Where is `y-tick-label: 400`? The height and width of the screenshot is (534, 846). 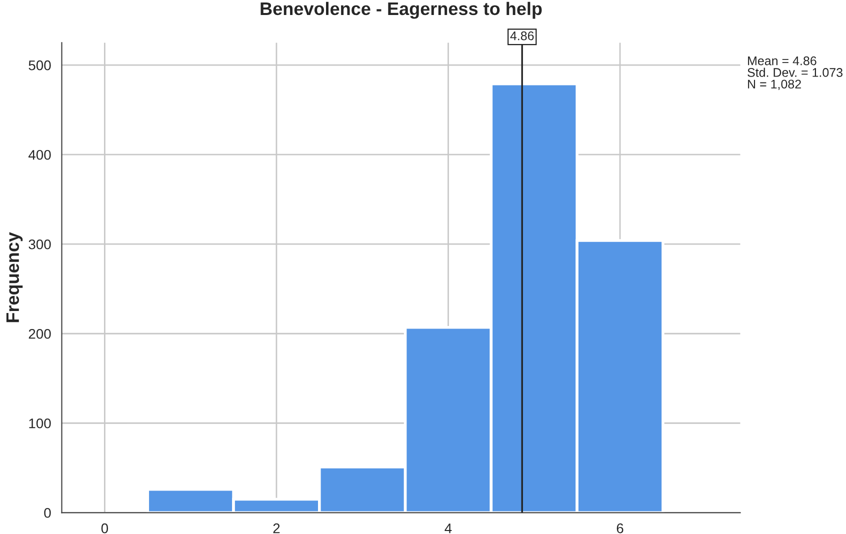
y-tick-label: 400 is located at coordinates (39, 155).